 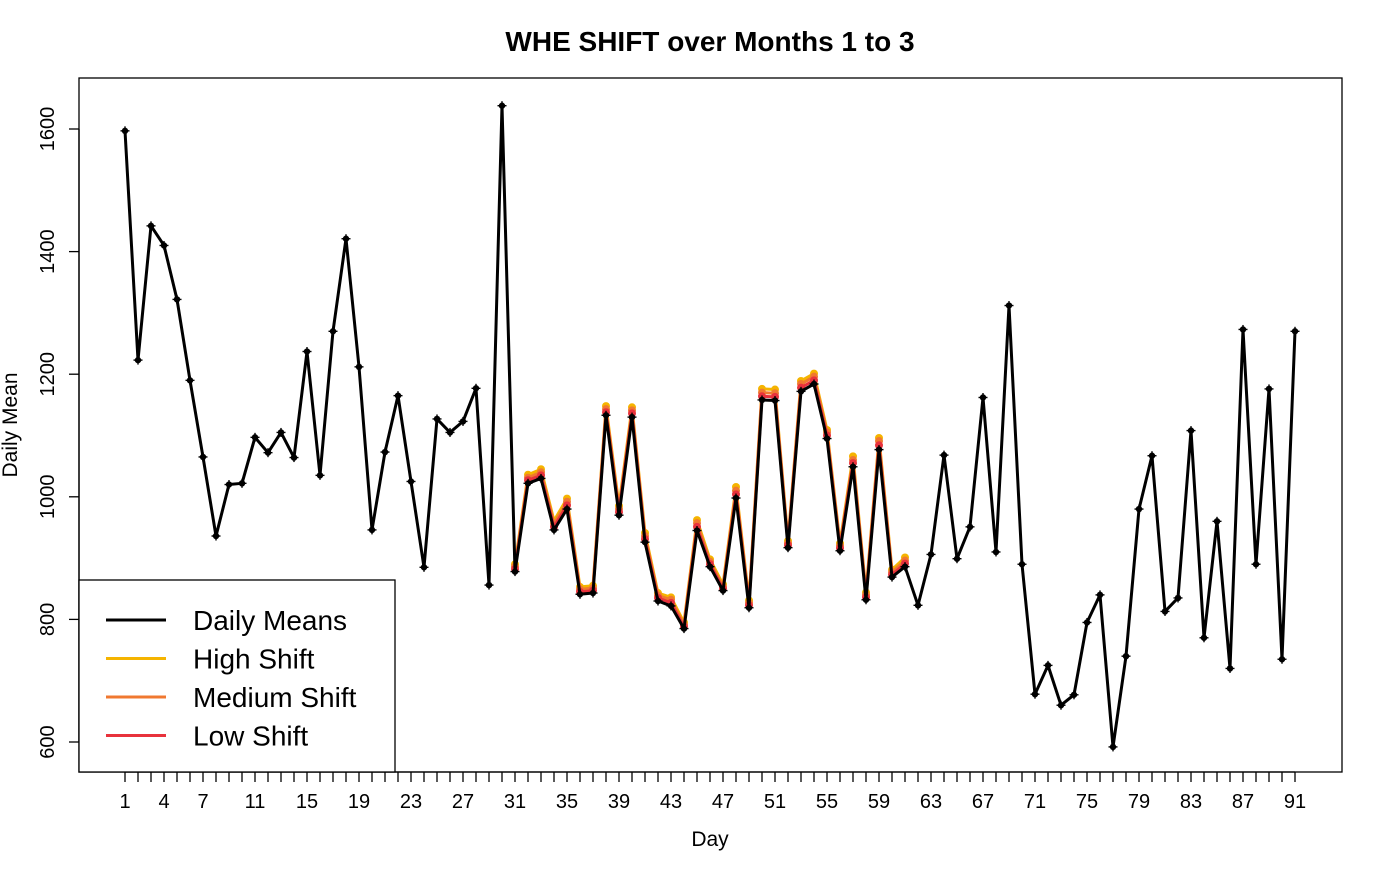 I want to click on legend-label: High Shift, so click(x=254, y=659).